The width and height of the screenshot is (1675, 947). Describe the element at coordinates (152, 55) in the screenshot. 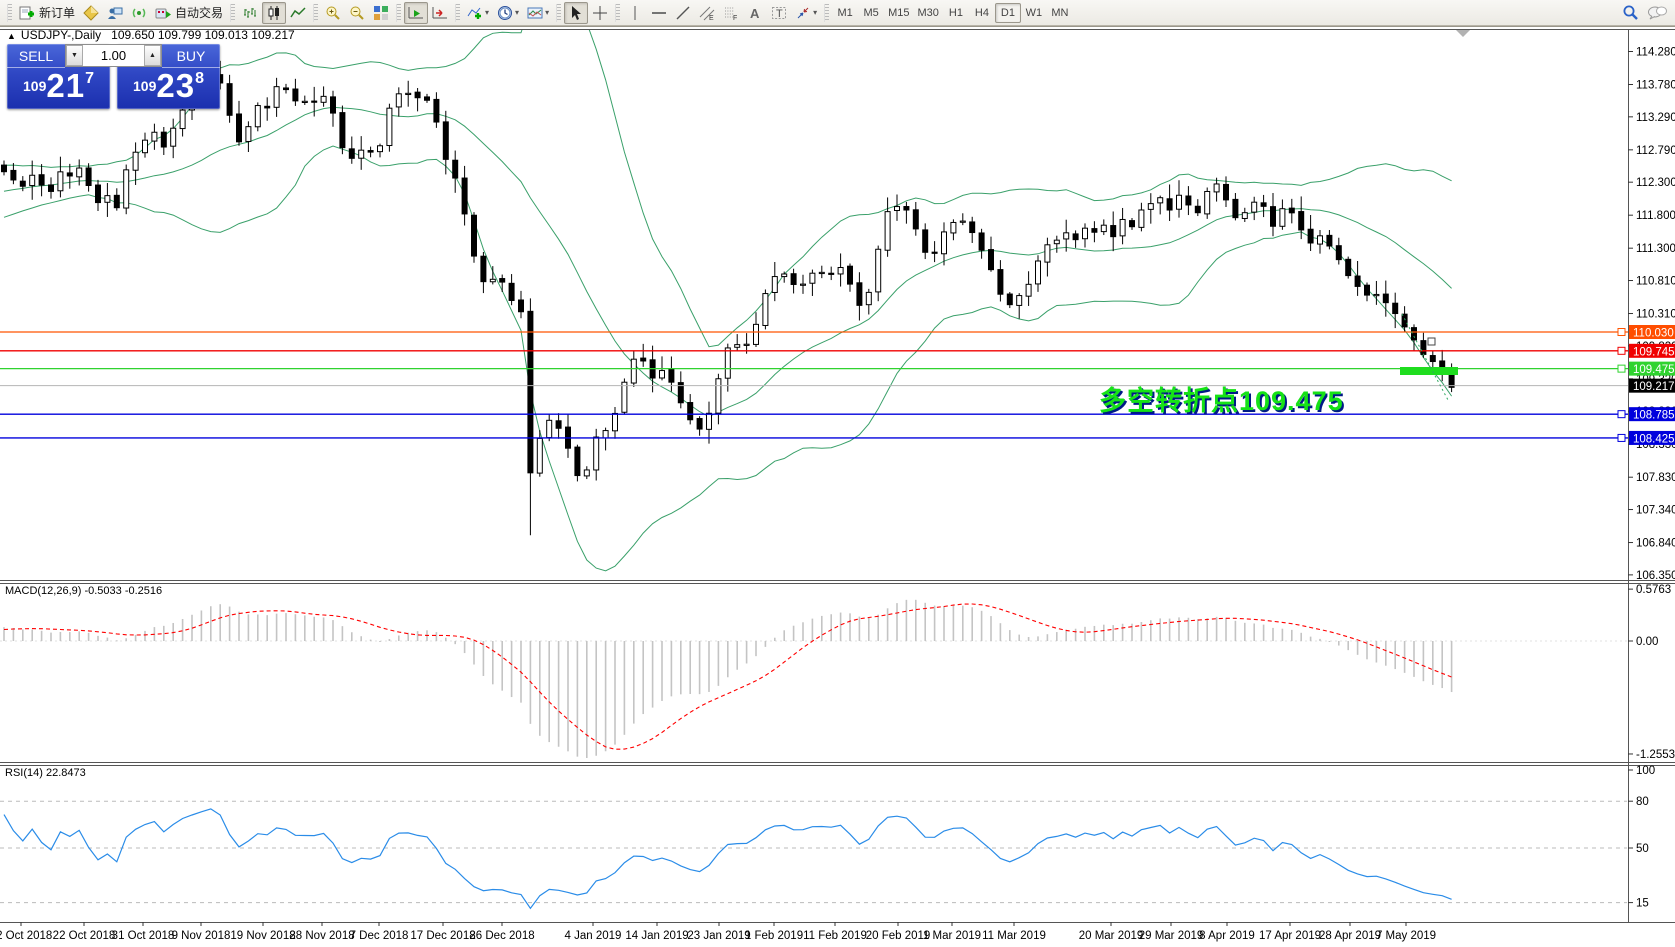

I see `volume-increase-button: ▲` at that location.